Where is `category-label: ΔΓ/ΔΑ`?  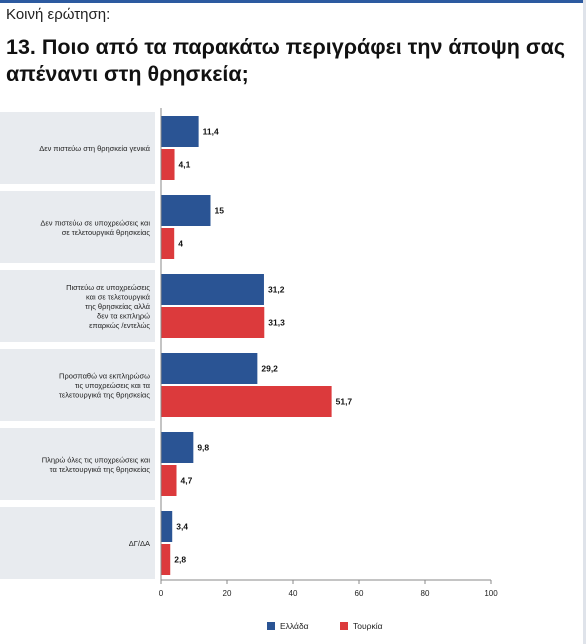 category-label: ΔΓ/ΔΑ is located at coordinates (139, 543).